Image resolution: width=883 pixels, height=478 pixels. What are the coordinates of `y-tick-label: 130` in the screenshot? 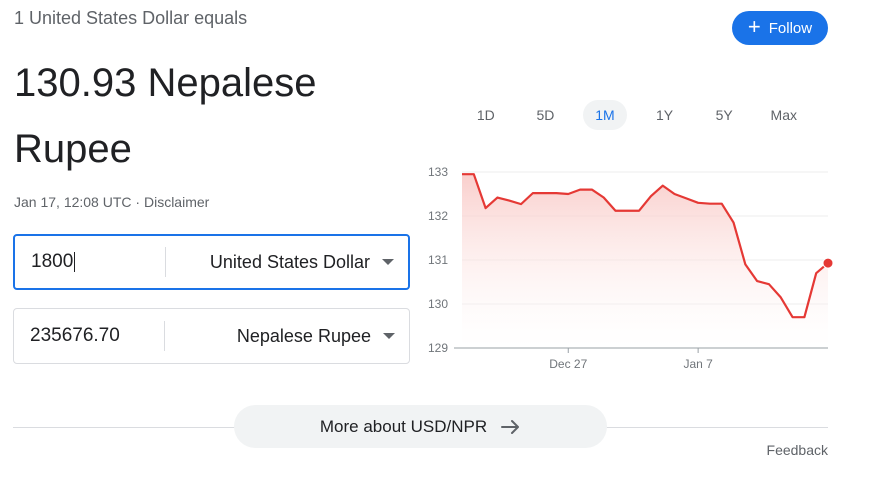 It's located at (438, 304).